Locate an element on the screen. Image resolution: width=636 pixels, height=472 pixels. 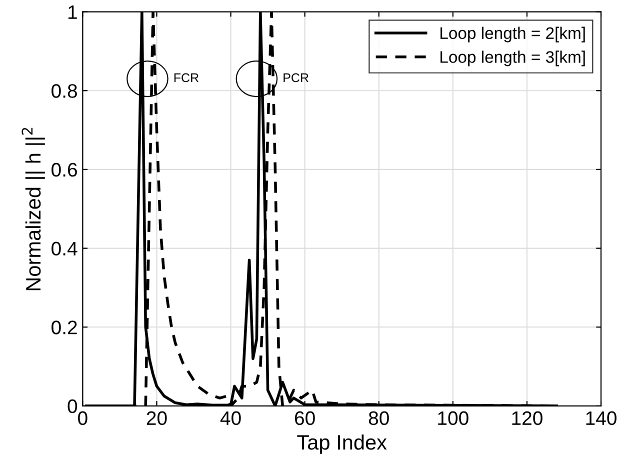
x-tick-label: 20 is located at coordinates (156, 418).